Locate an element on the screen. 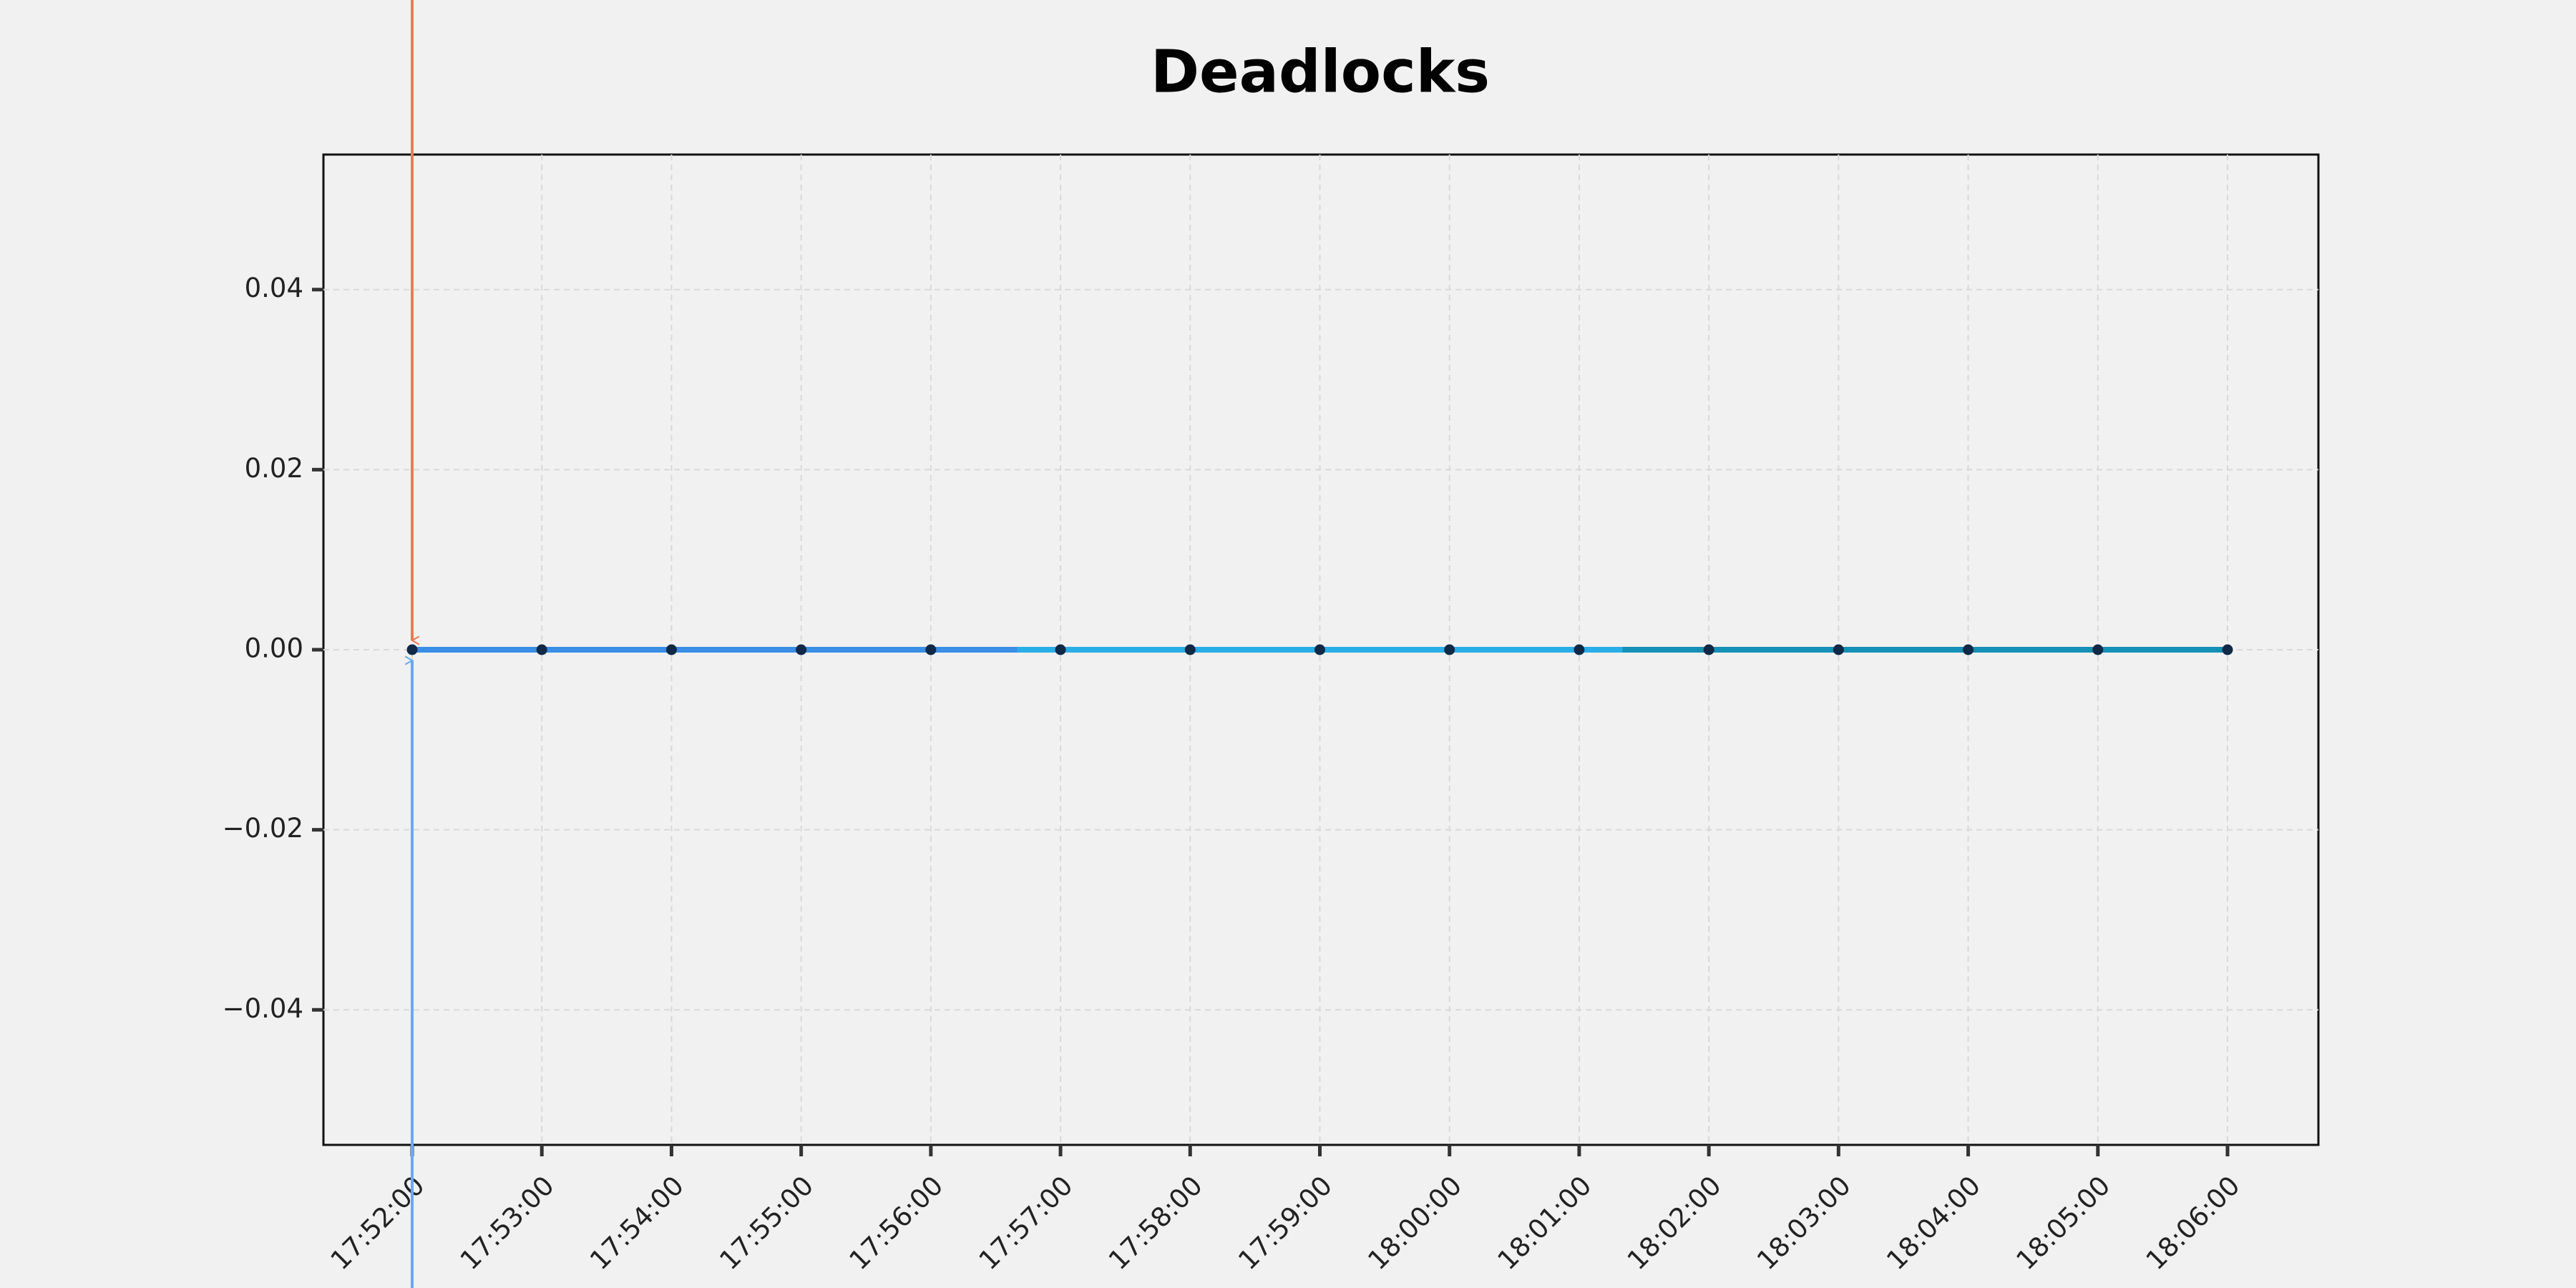  x-tick-label: 17:57:00 is located at coordinates (1026, 1223).